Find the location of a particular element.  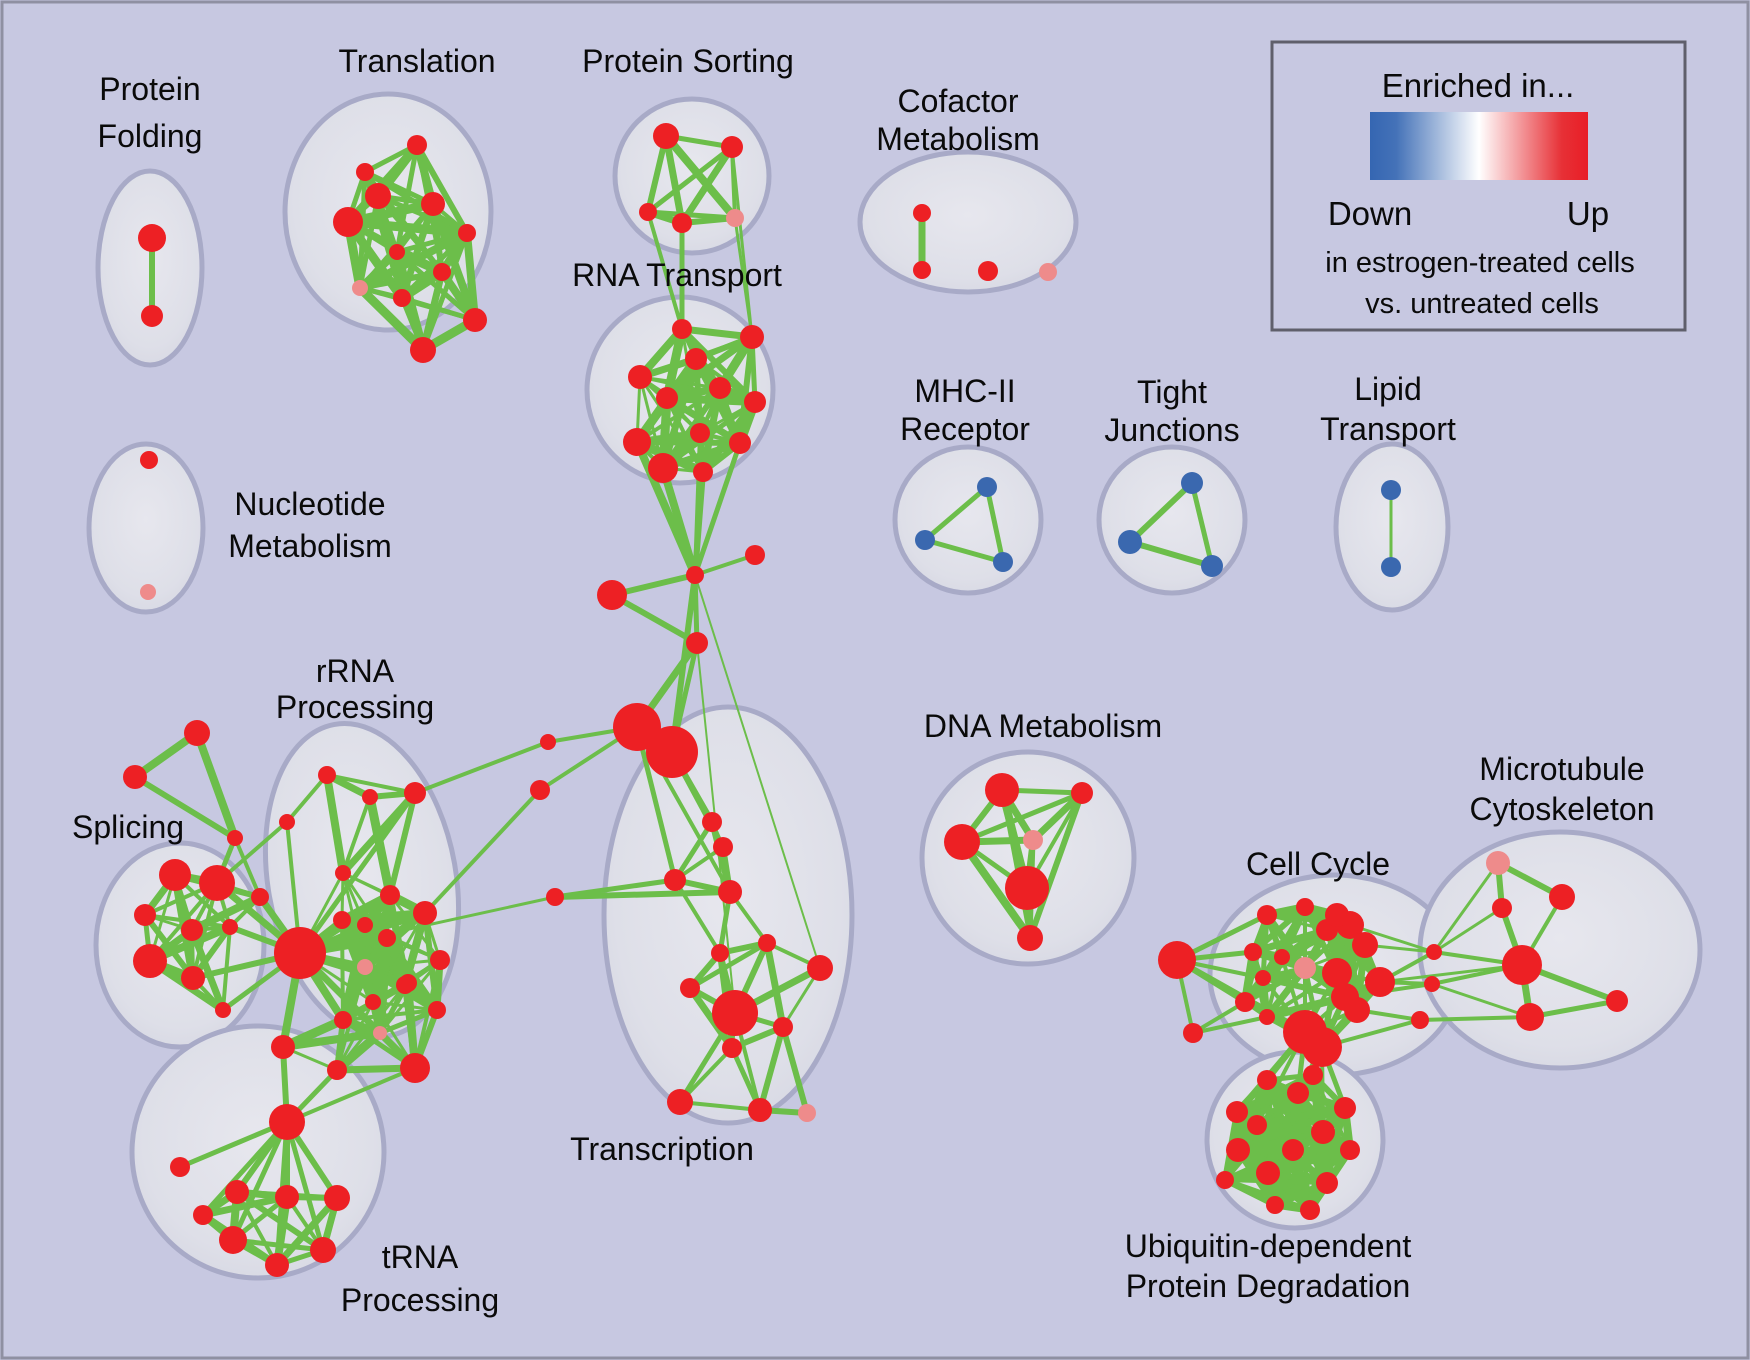

cluster-bubble-cf is located at coordinates (968, 222).